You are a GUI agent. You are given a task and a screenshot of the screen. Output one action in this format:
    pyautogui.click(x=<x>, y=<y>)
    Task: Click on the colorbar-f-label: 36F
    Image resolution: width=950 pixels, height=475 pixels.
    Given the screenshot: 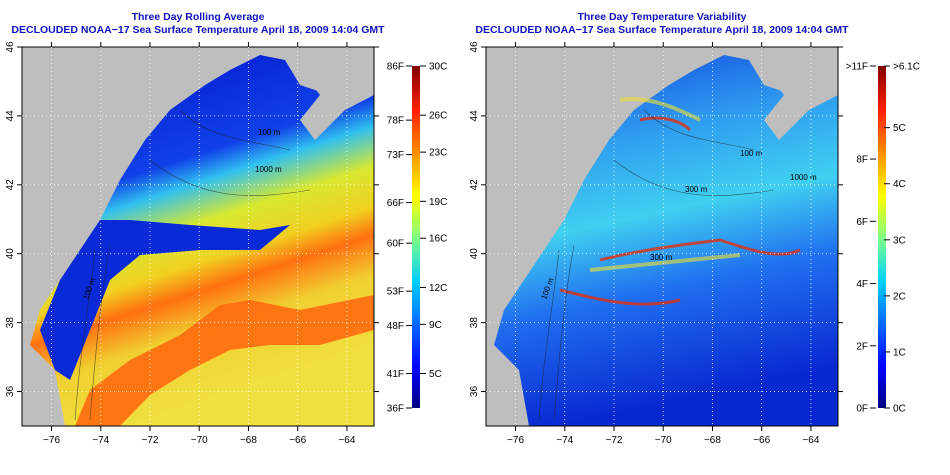 What is the action you would take?
    pyautogui.click(x=395, y=409)
    